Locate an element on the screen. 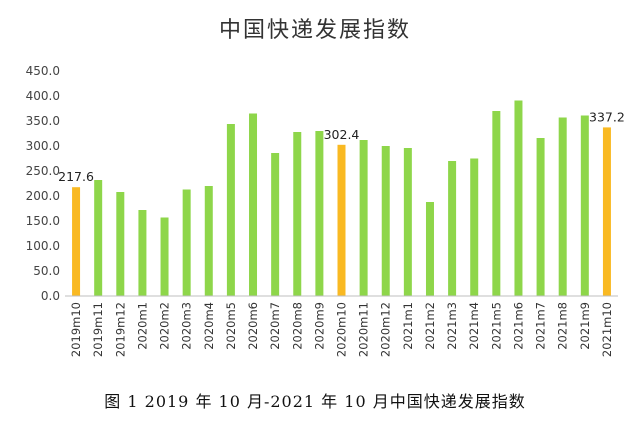  bar-2021m5 is located at coordinates (496, 203).